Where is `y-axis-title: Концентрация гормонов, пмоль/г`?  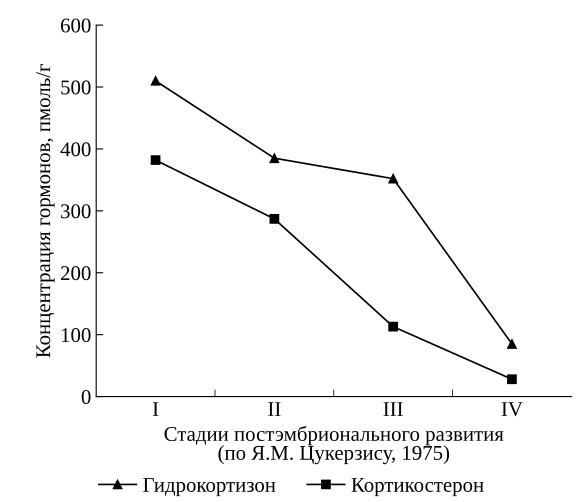 y-axis-title: Концентрация гормонов, пмоль/г is located at coordinates (45, 211).